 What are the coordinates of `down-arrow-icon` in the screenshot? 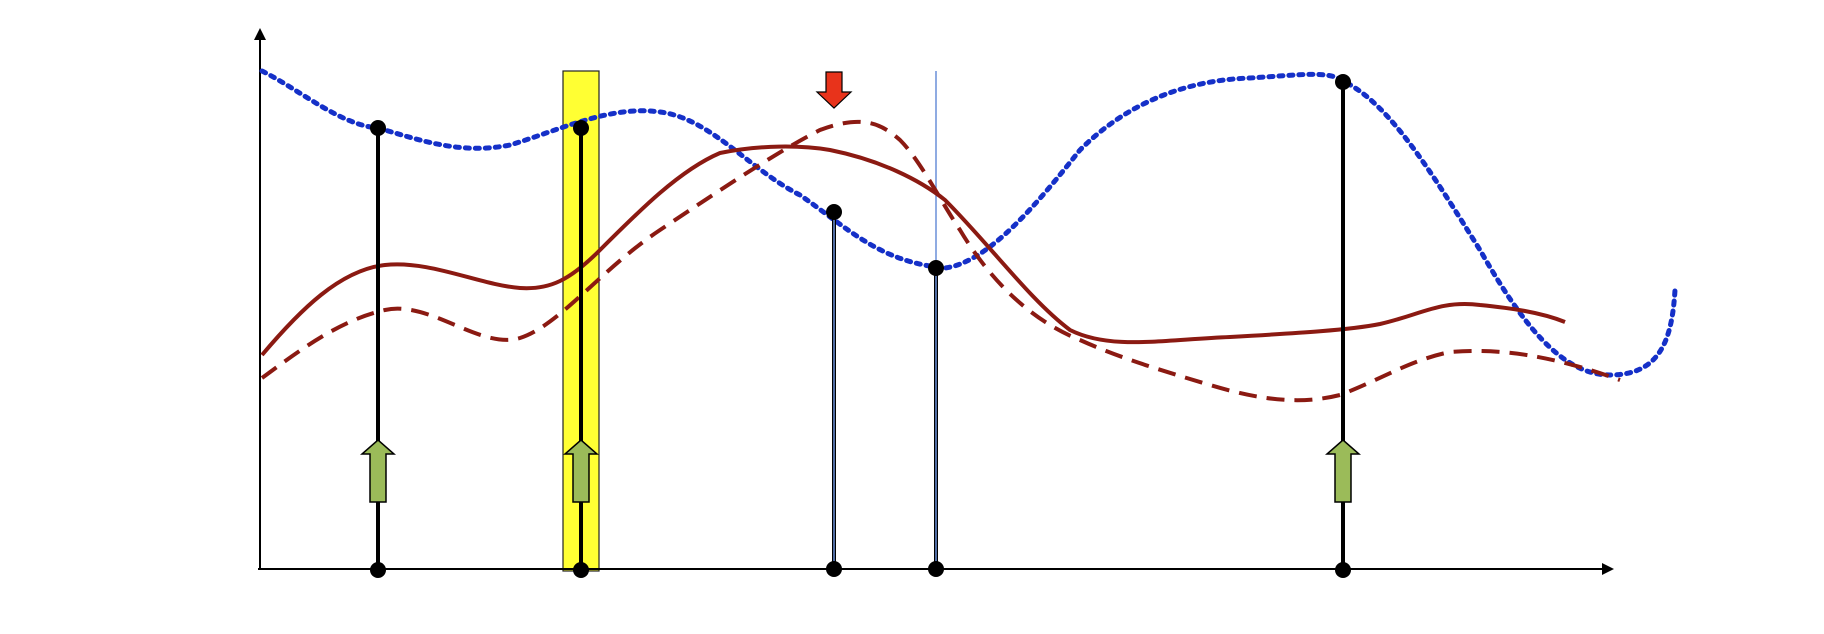 It's located at (834, 90).